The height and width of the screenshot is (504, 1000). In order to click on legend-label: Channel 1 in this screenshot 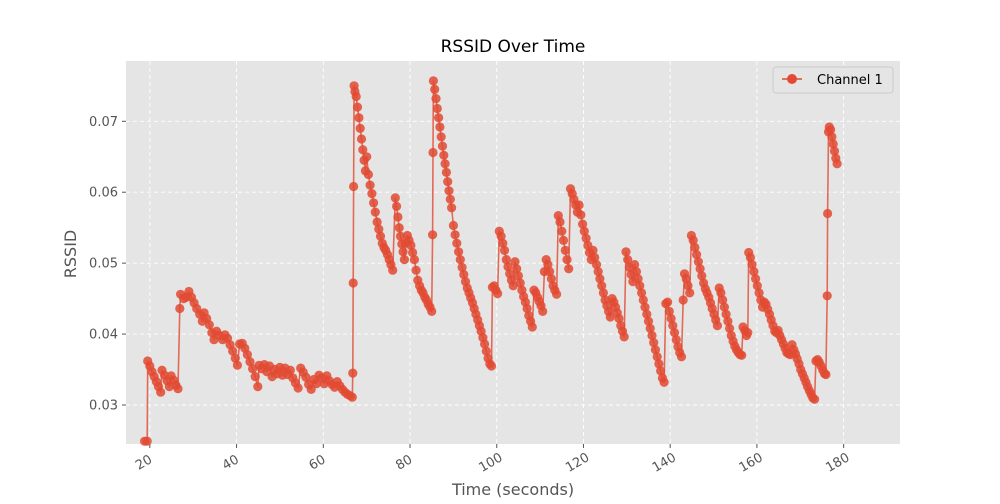, I will do `click(850, 80)`.